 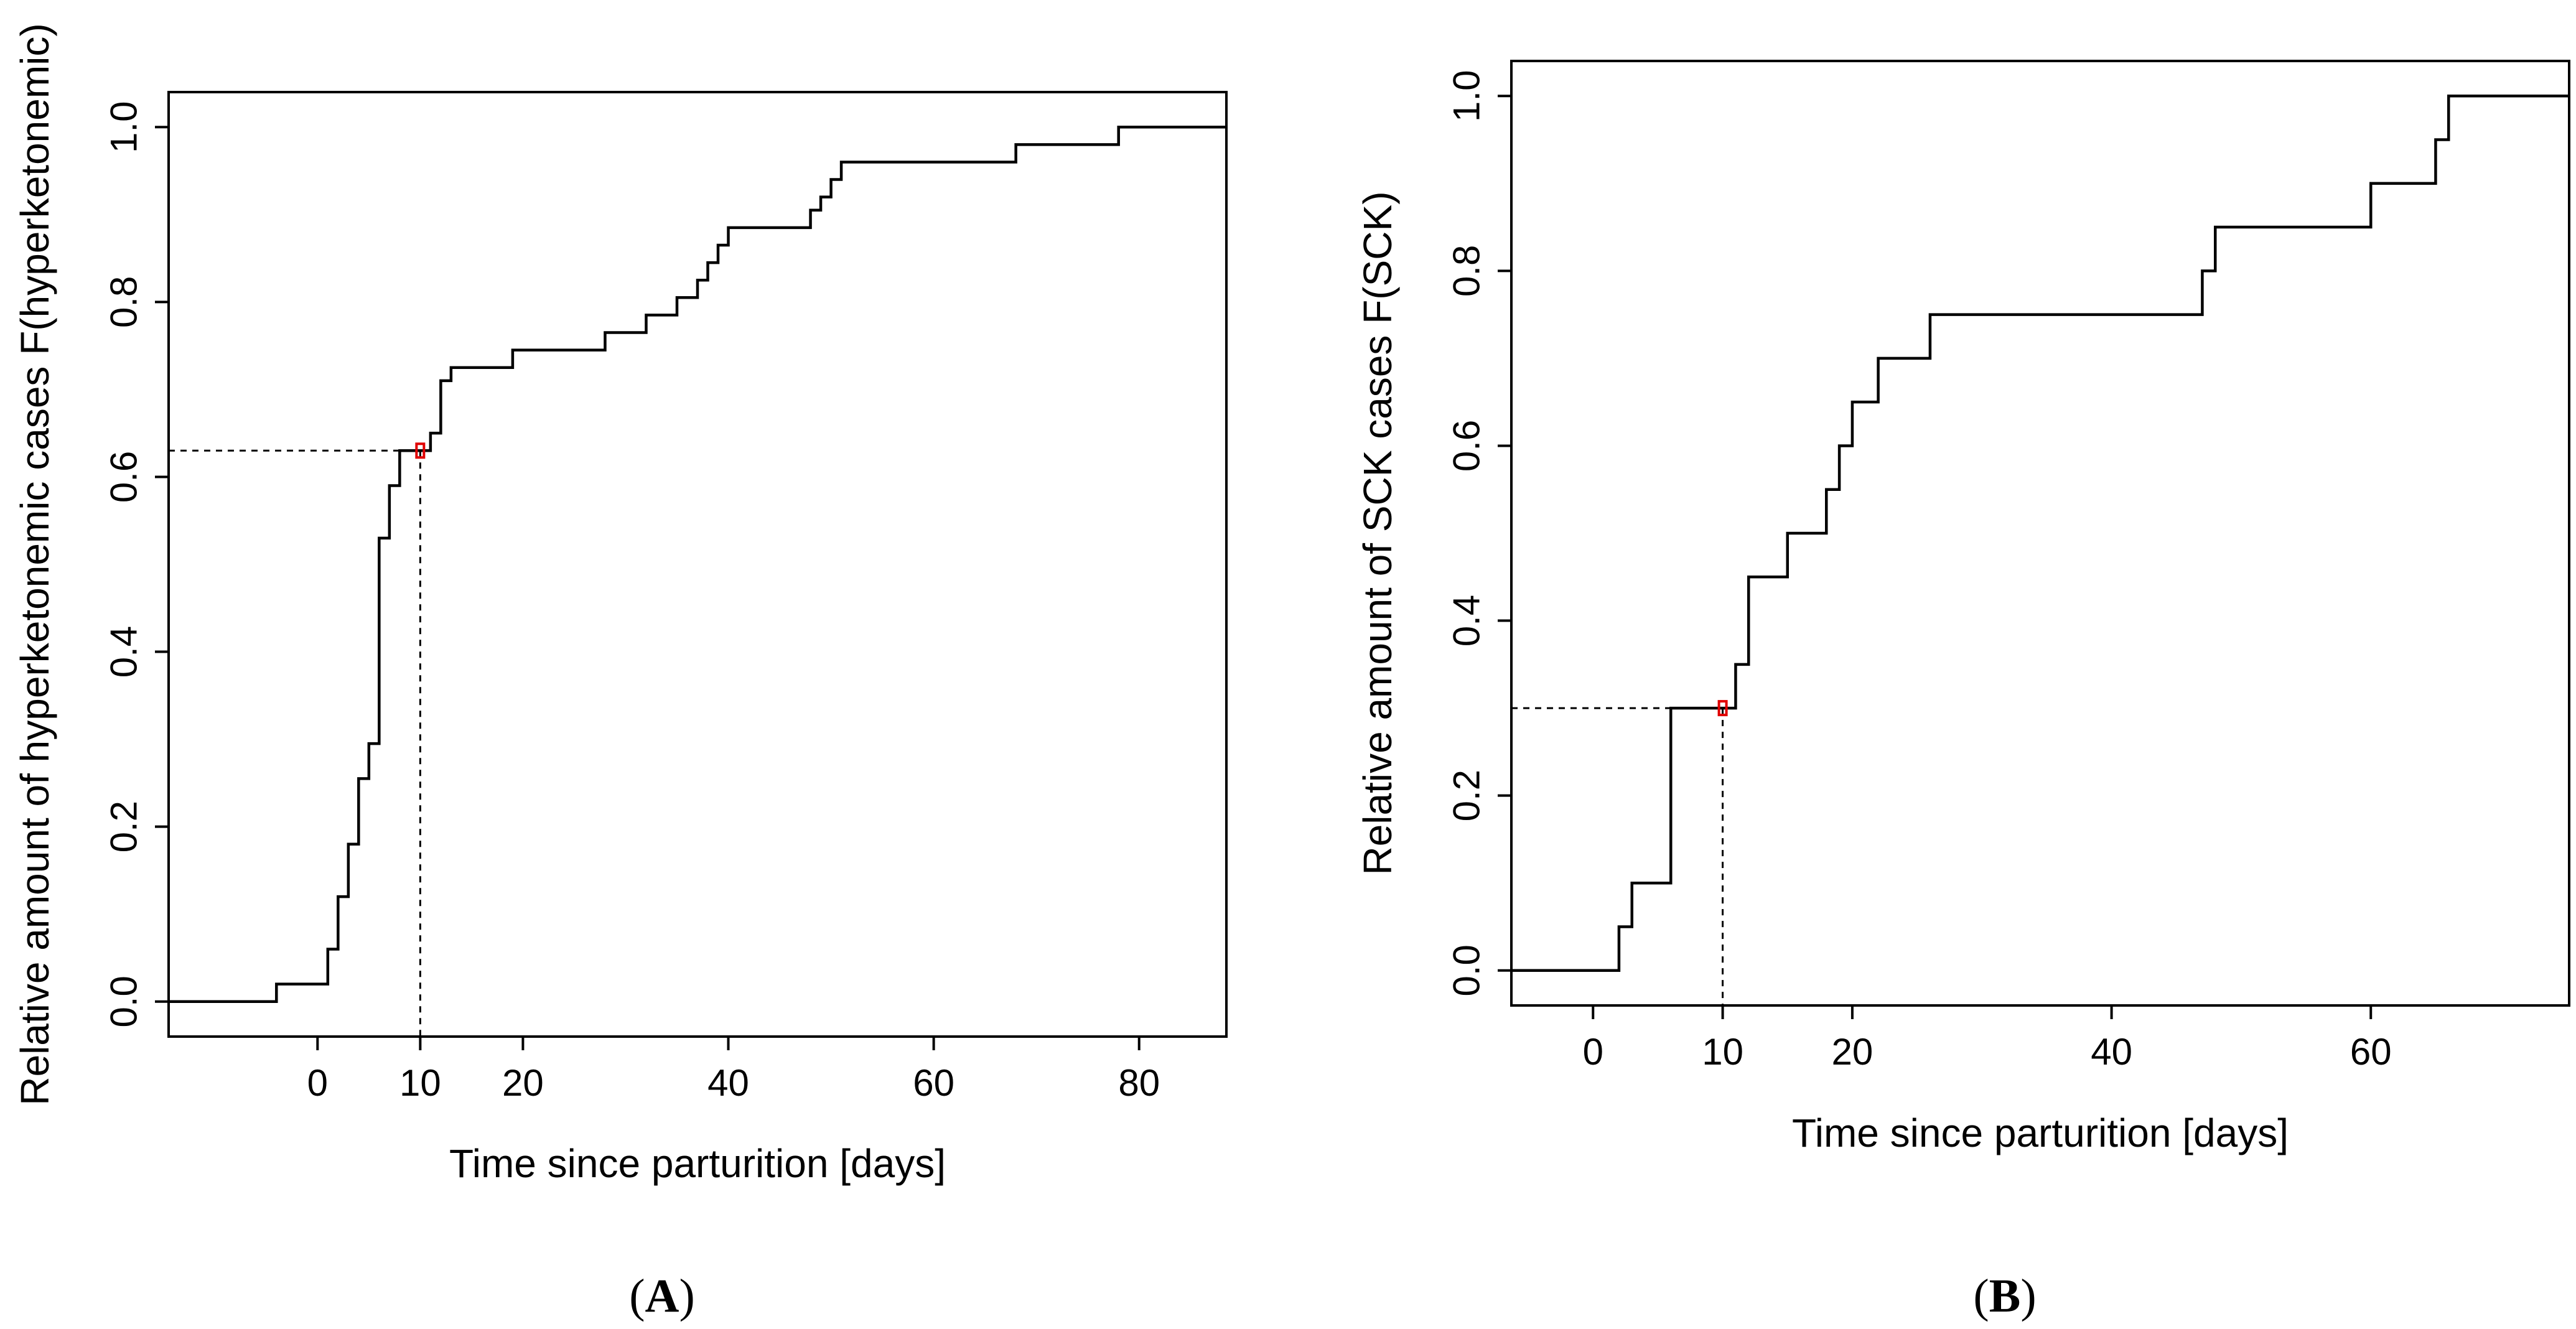 What do you see at coordinates (124, 1002) in the screenshot?
I see `panel-a-y-tick-label: 0.0` at bounding box center [124, 1002].